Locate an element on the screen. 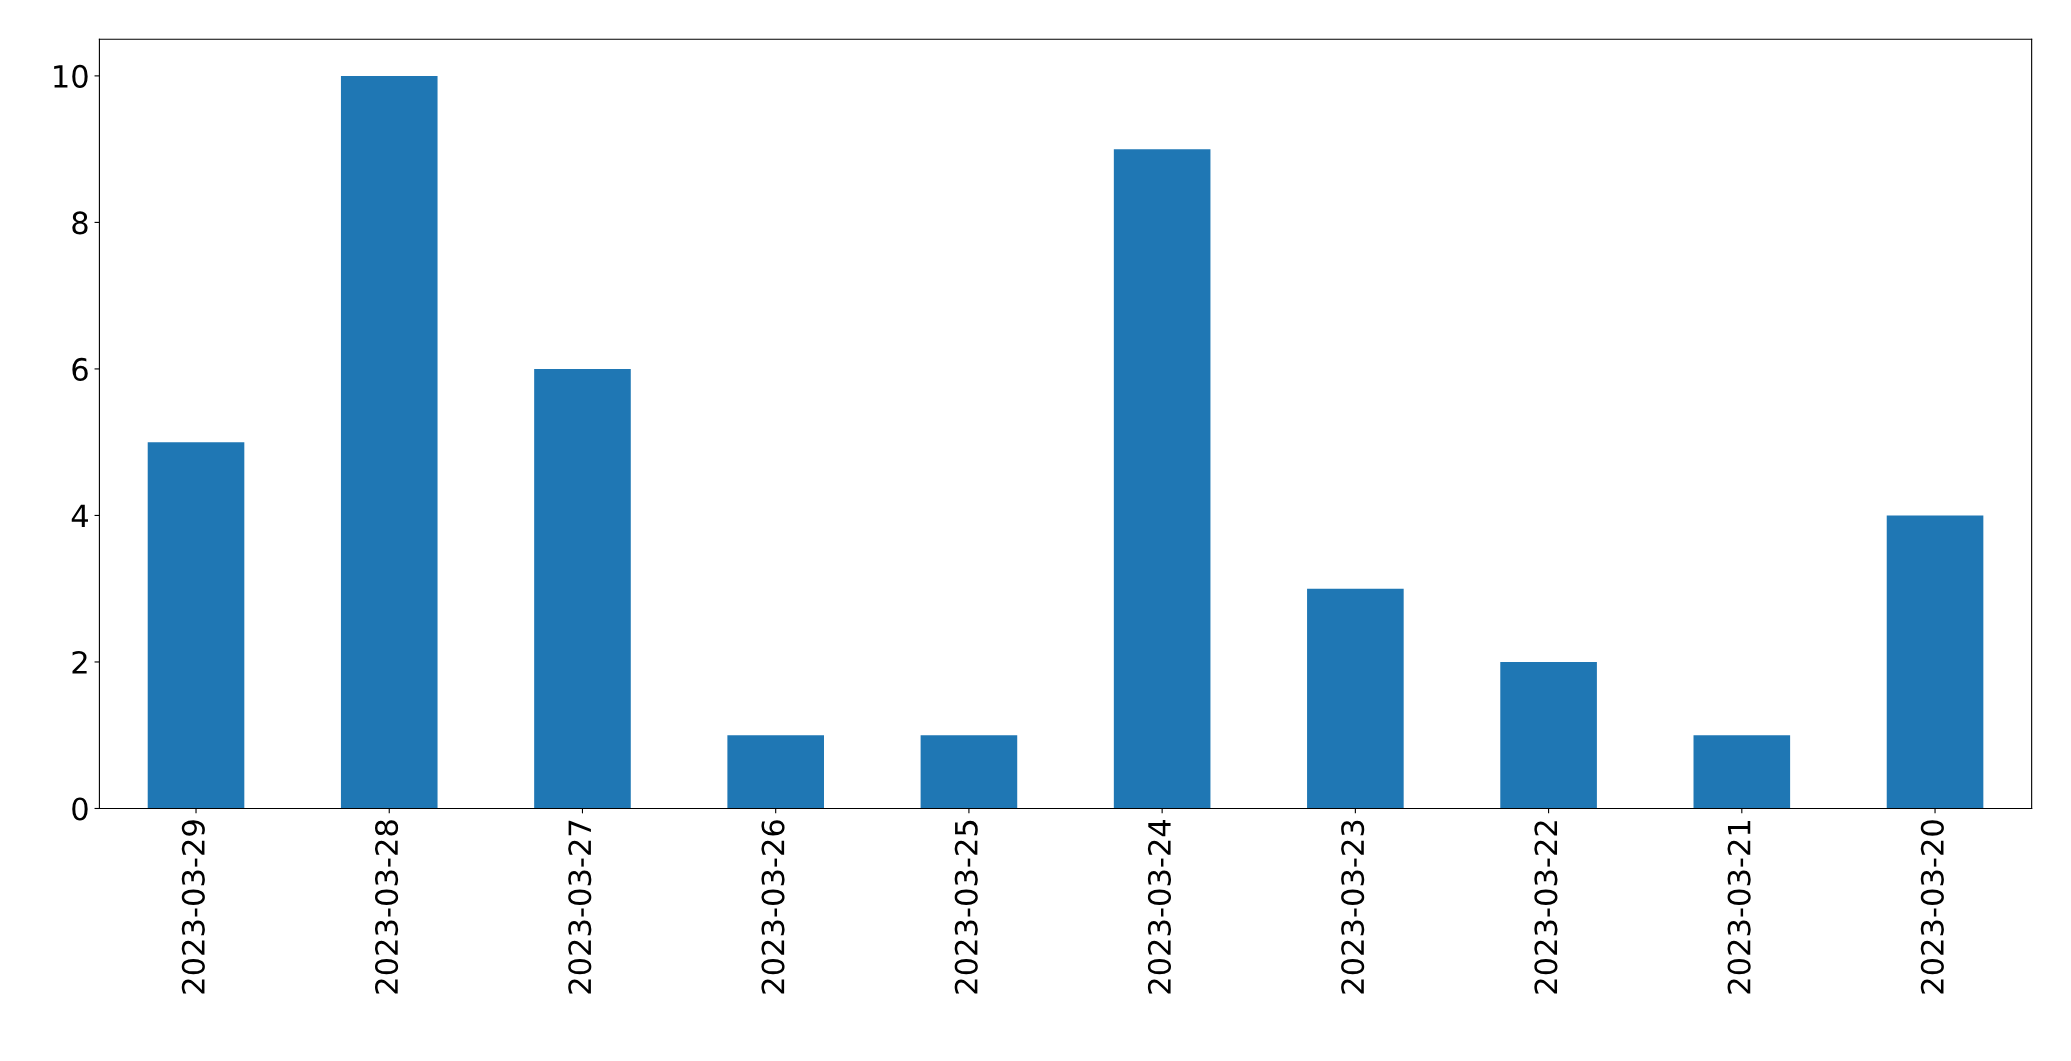 This screenshot has width=2071, height=1061. x-tick-label: 2023-03-25 is located at coordinates (966, 907).